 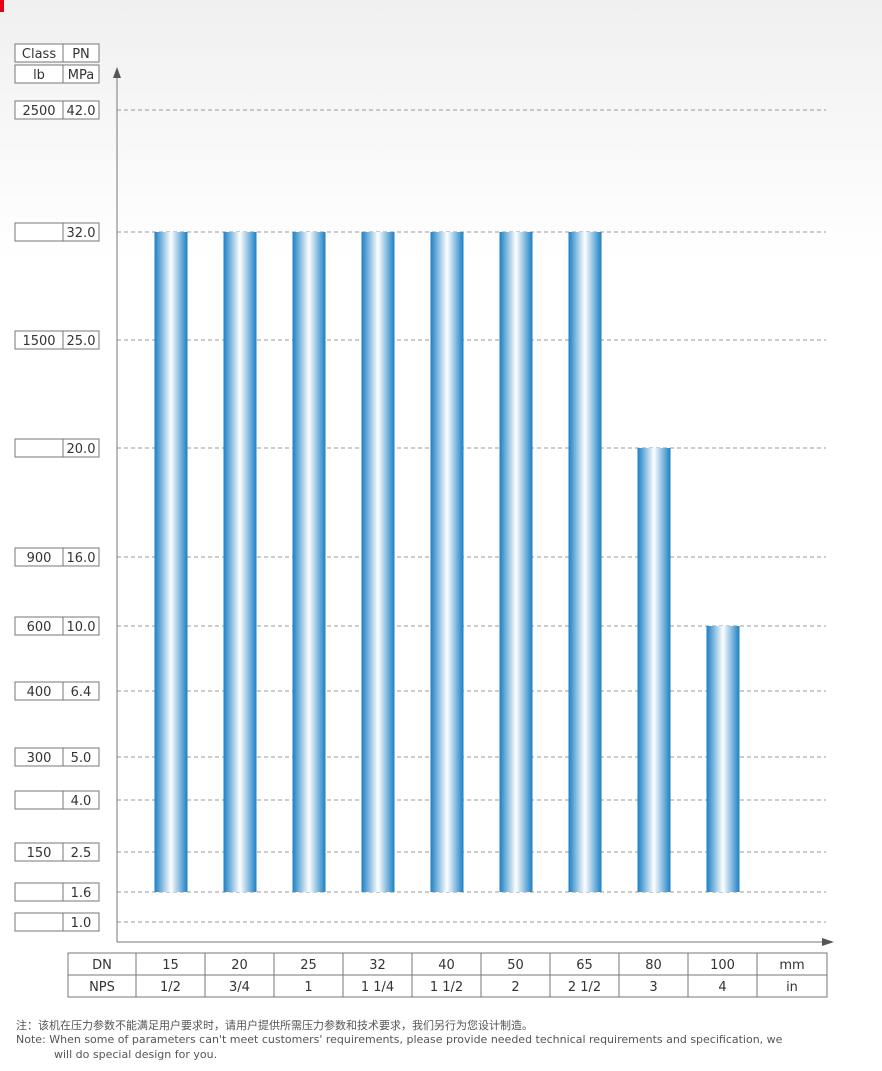 What do you see at coordinates (102, 965) in the screenshot?
I see `row-label-dn: DN` at bounding box center [102, 965].